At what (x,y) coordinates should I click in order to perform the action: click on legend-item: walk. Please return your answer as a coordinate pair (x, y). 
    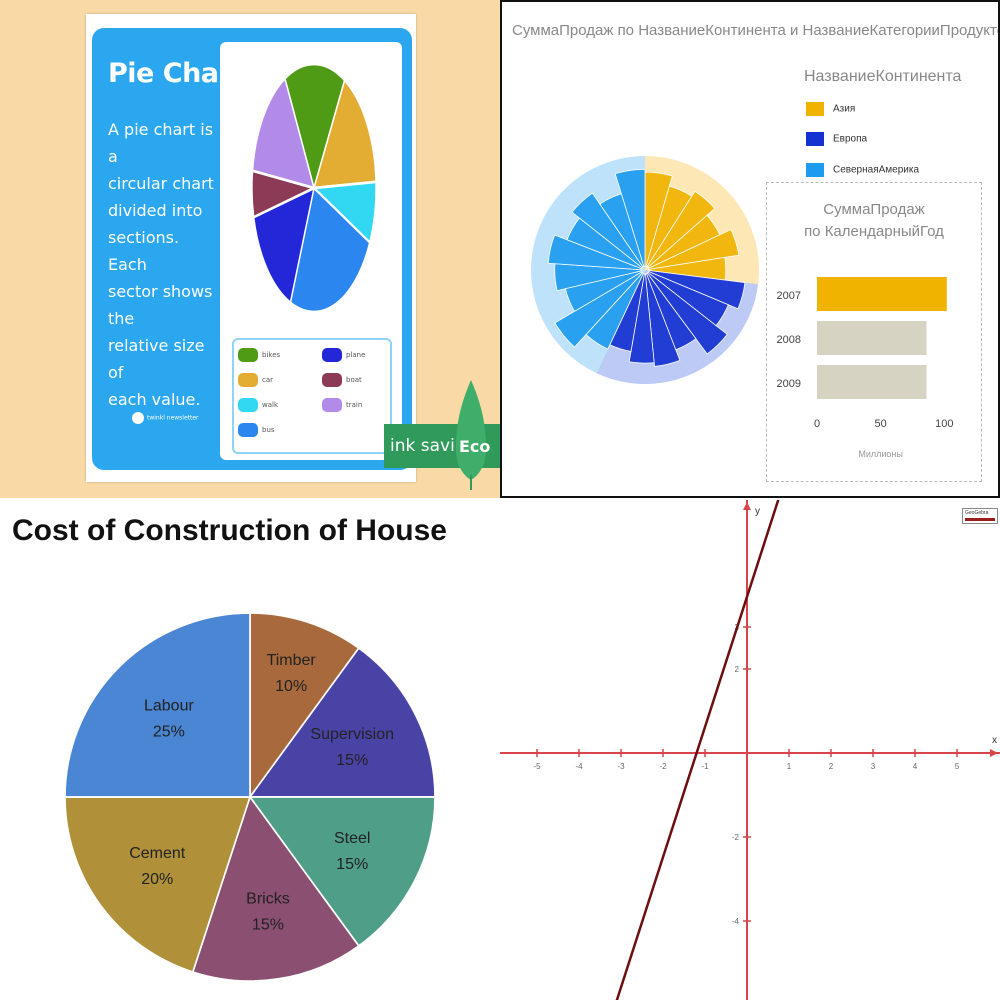
    Looking at the image, I should click on (258, 405).